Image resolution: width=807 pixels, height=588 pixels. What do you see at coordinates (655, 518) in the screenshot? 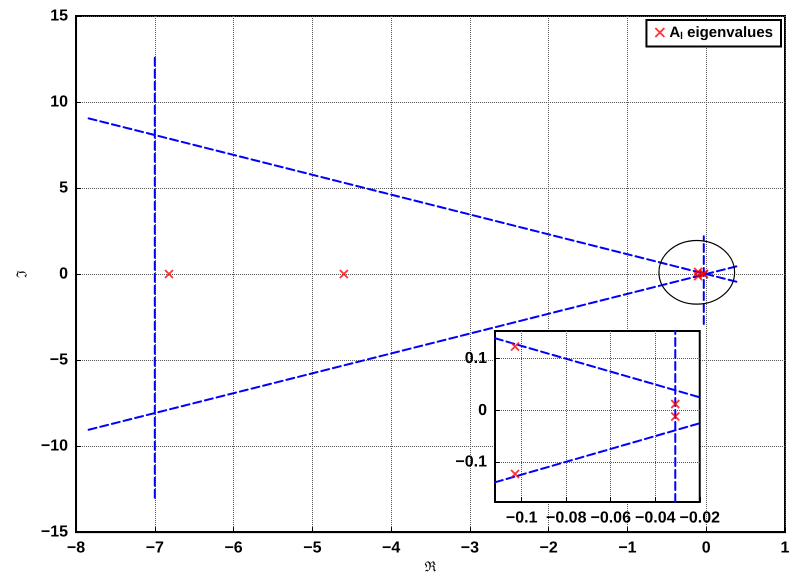
I see `x-tick-label: −0.04` at bounding box center [655, 518].